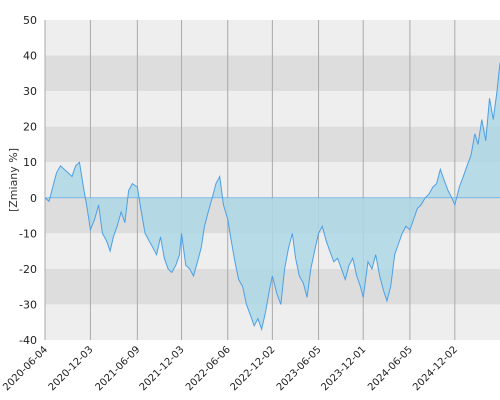  What do you see at coordinates (30, 56) in the screenshot?
I see `y-tick-label: 40` at bounding box center [30, 56].